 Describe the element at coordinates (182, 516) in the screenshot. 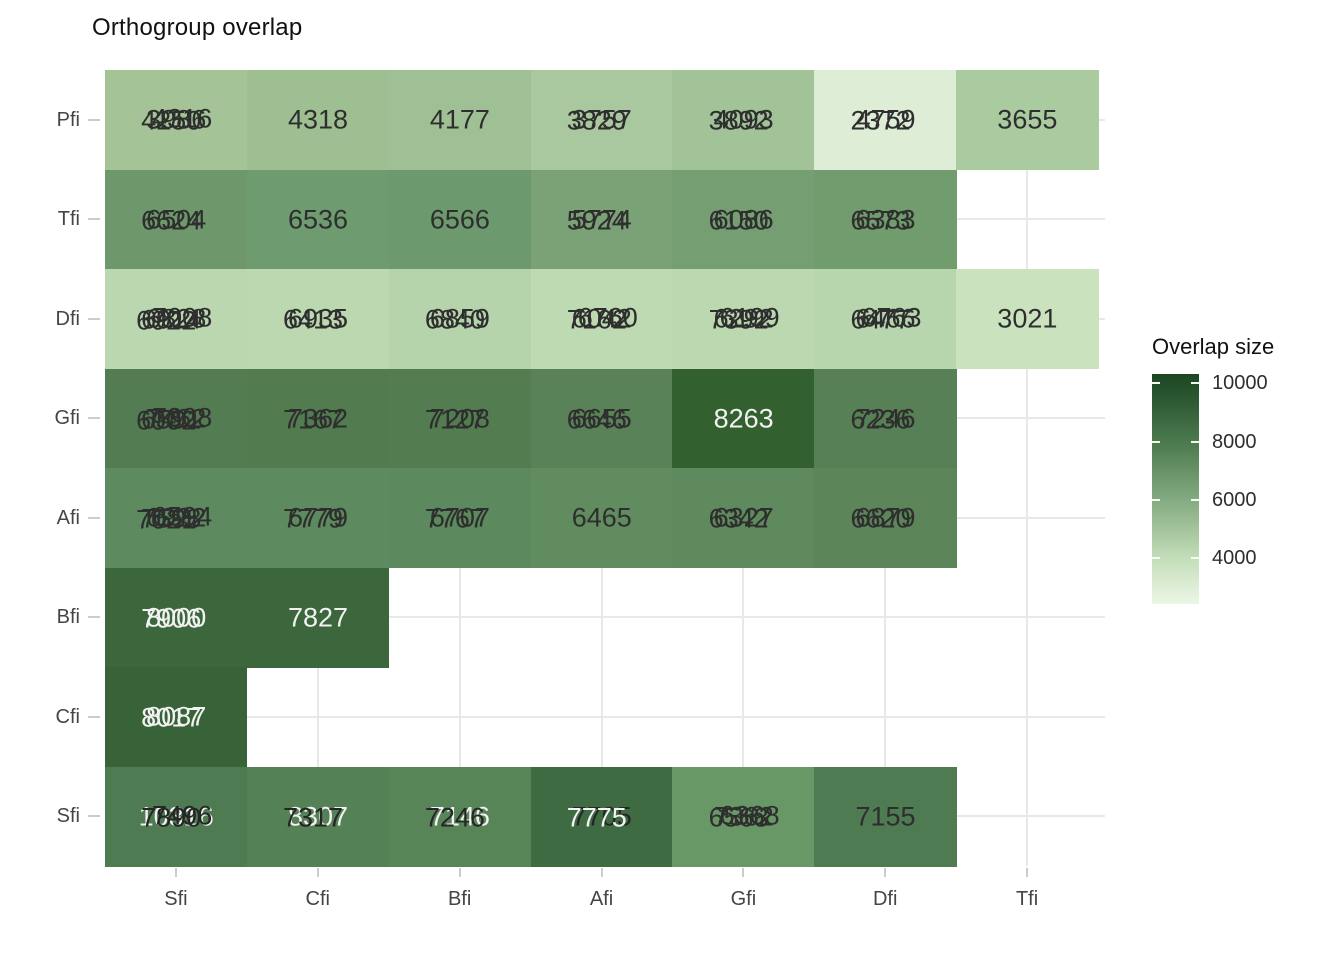

I see `cell-value-label: 6594` at that location.